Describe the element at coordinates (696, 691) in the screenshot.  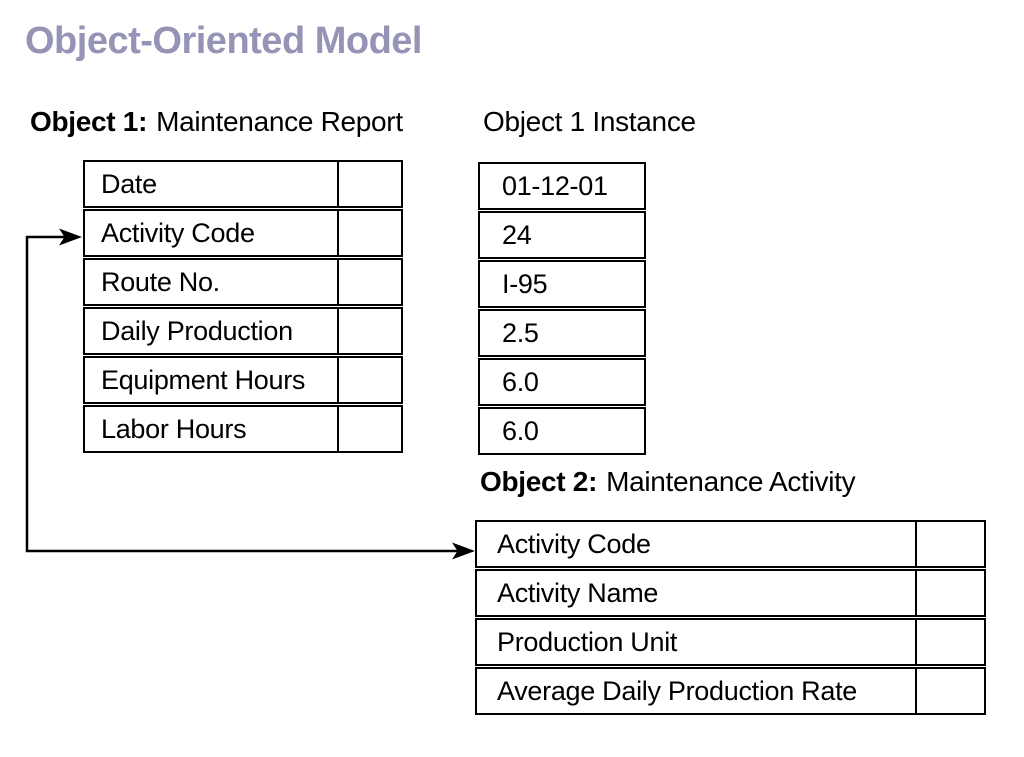
I see `object2-attr-avg-daily-production-rate: Average Daily Production Rate` at that location.